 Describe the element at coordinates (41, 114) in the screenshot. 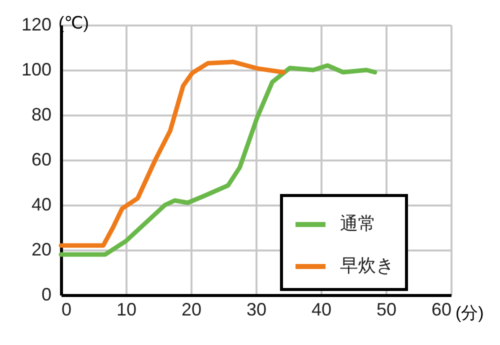

I see `y-tick-label: 80` at that location.